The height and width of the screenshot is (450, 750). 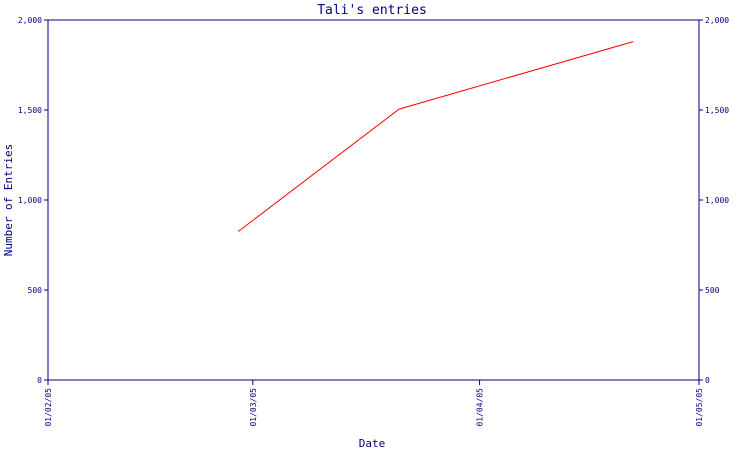 What do you see at coordinates (30, 110) in the screenshot?
I see `y-tick-label-left: 1,500` at bounding box center [30, 110].